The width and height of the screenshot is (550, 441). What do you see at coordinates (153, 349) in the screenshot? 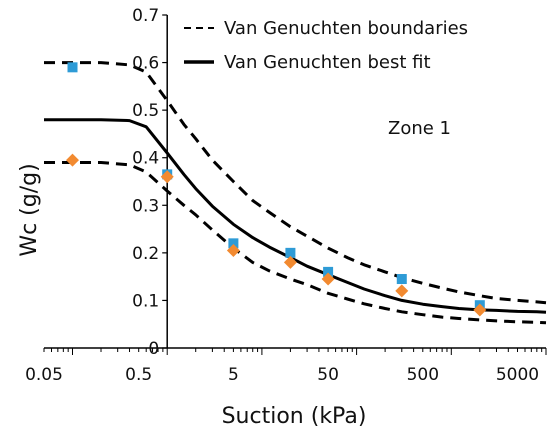
I see `y-tick-label: 0` at bounding box center [153, 349].